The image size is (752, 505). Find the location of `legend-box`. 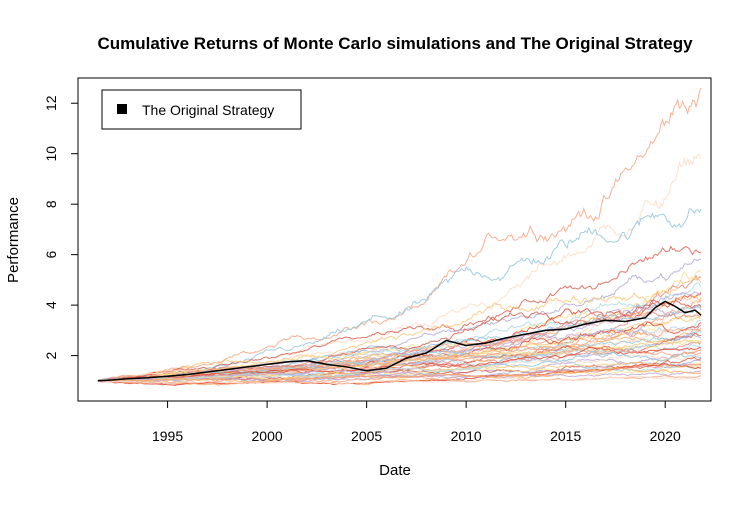

legend-box is located at coordinates (201, 109).